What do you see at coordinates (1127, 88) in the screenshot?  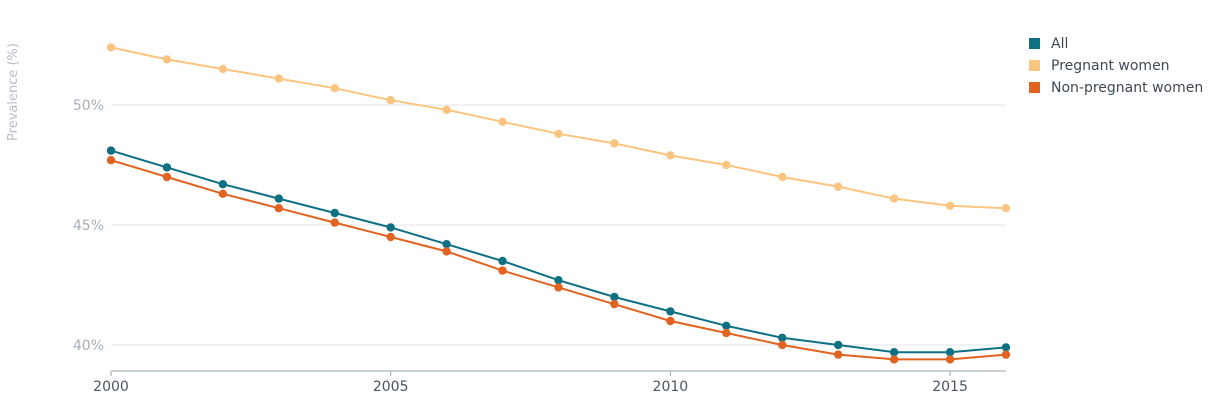 I see `legend-label: Non-pregnant women` at bounding box center [1127, 88].